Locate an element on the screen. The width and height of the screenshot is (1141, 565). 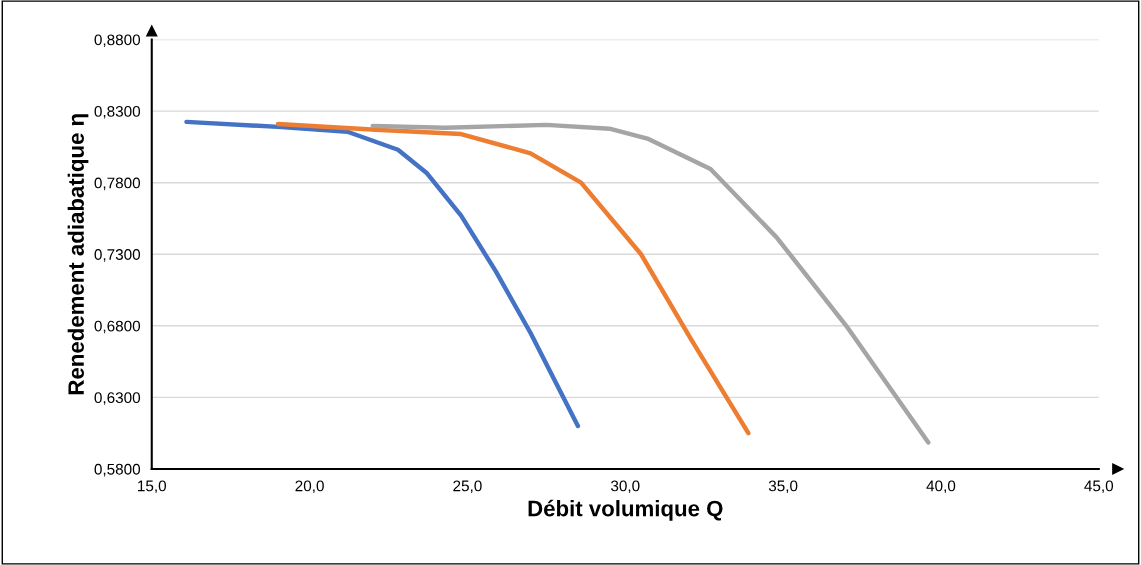
x-tick-label: 35,0 is located at coordinates (783, 487).